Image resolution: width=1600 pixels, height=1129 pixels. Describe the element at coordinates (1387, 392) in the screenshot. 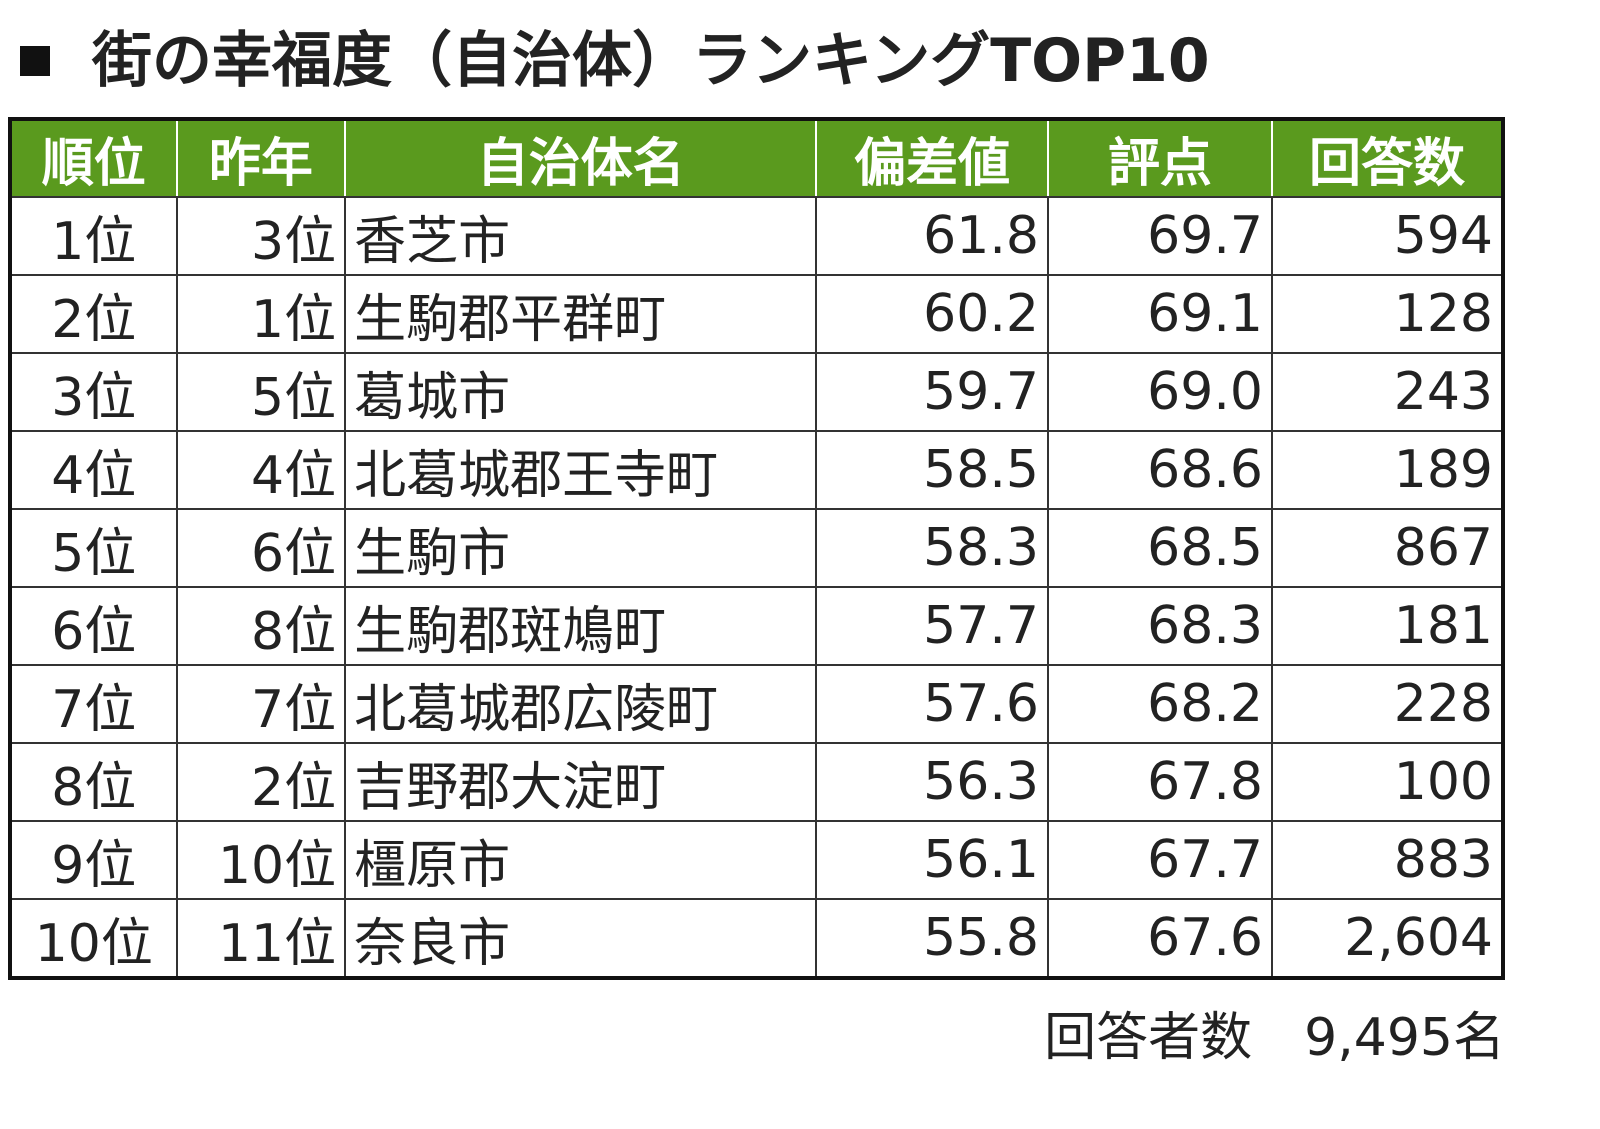

I see `table-cell: 243` at that location.